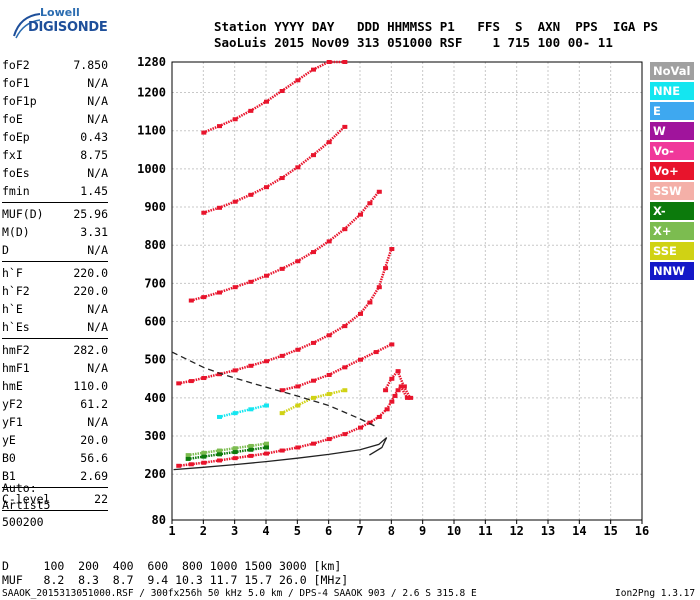 This screenshot has height=600, width=700. What do you see at coordinates (155, 474) in the screenshot?
I see `y-tick-label: 200` at bounding box center [155, 474].